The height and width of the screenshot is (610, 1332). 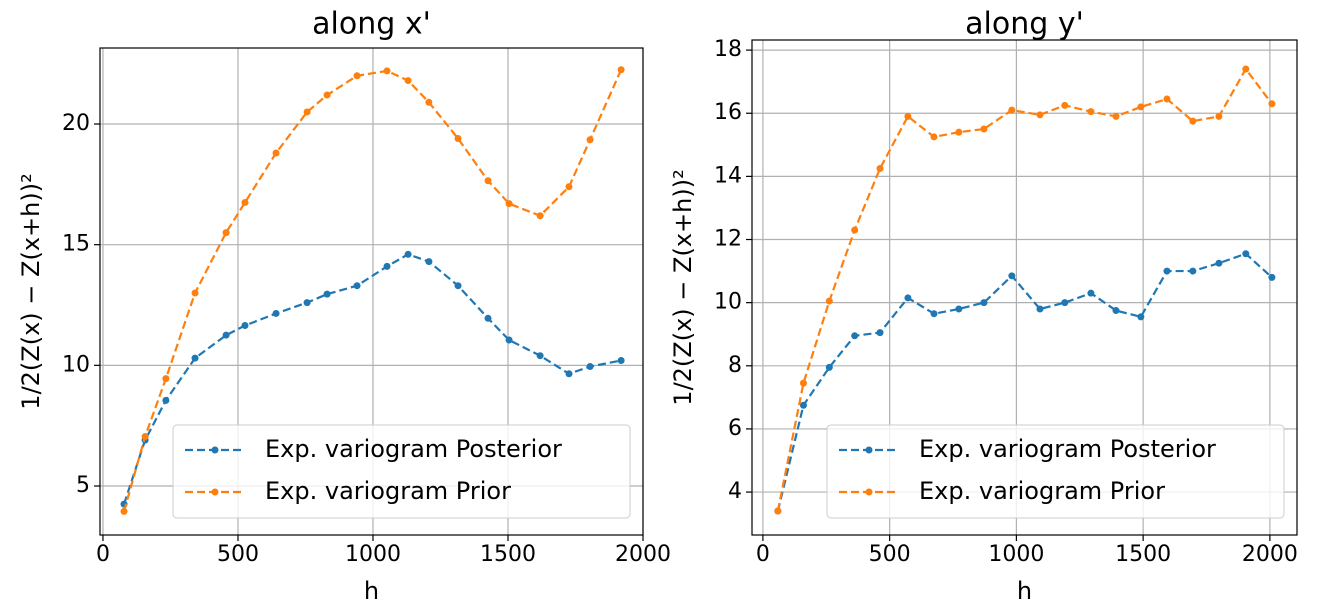 What do you see at coordinates (1024, 24) in the screenshot?
I see `chart-title: along y'` at bounding box center [1024, 24].